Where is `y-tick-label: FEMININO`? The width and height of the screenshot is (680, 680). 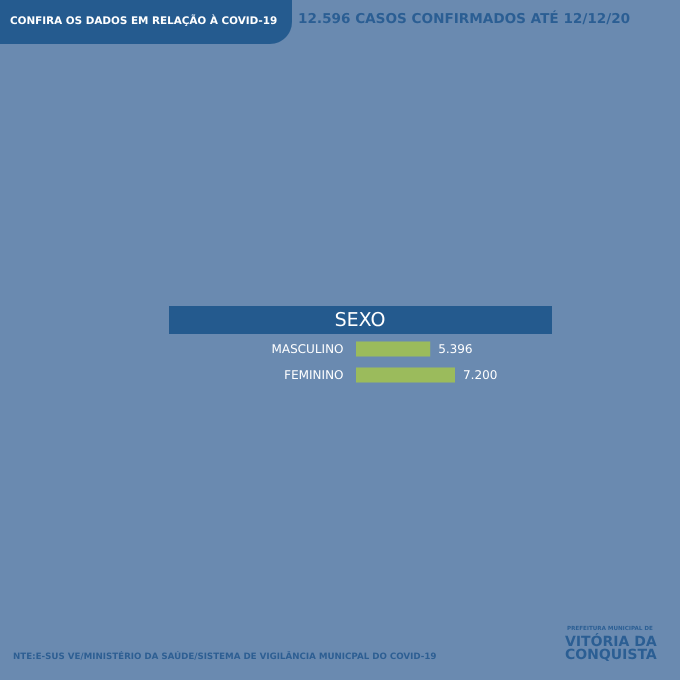 y-tick-label: FEMININO is located at coordinates (314, 375).